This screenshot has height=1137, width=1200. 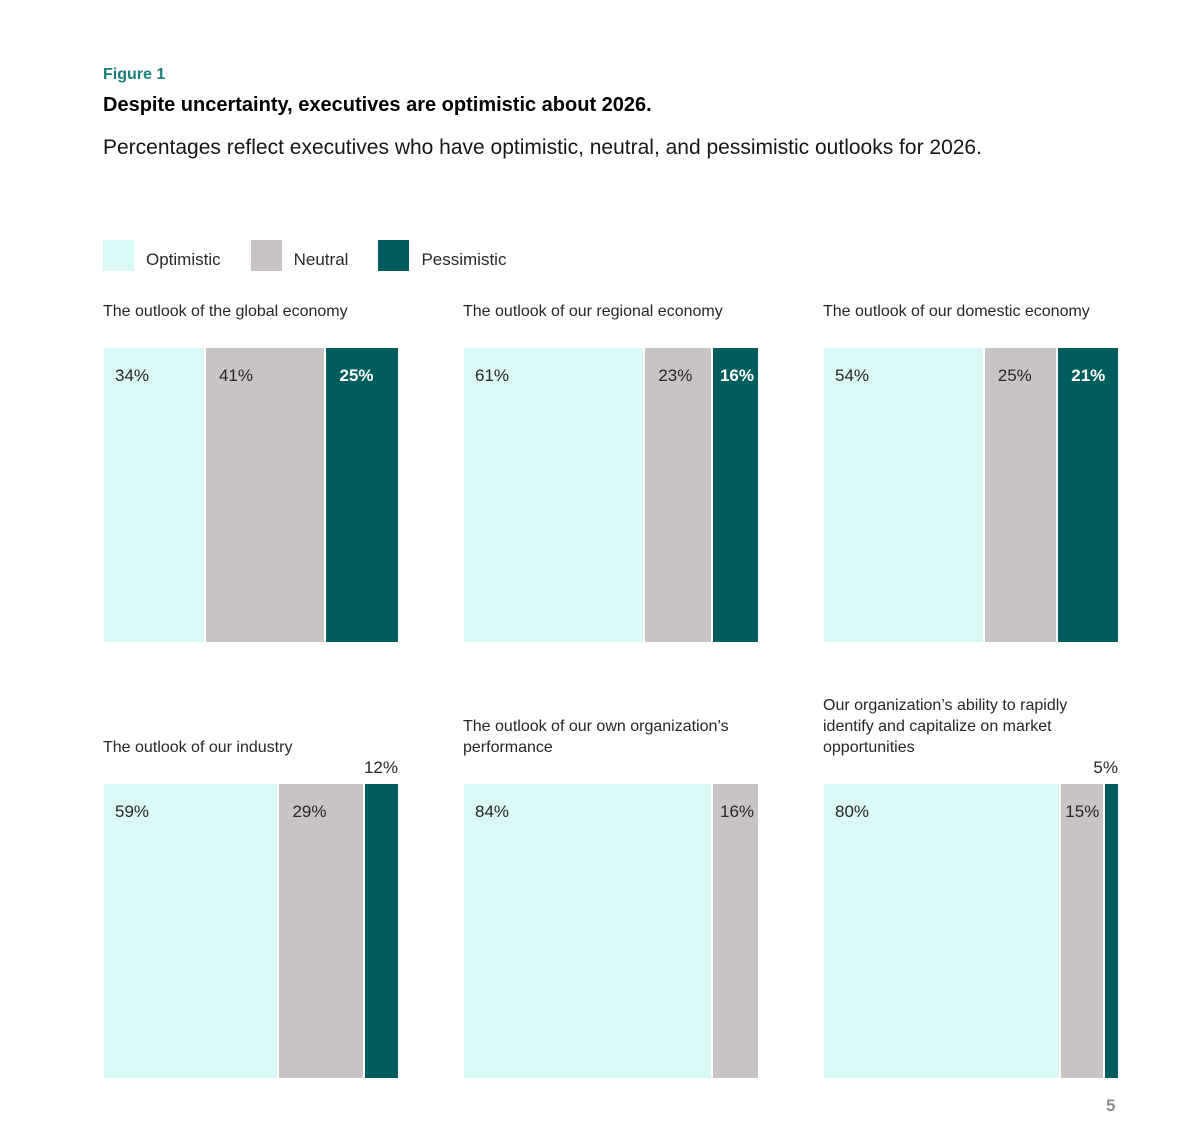 I want to click on legend-label-optimistic: Optimistic, so click(x=183, y=259).